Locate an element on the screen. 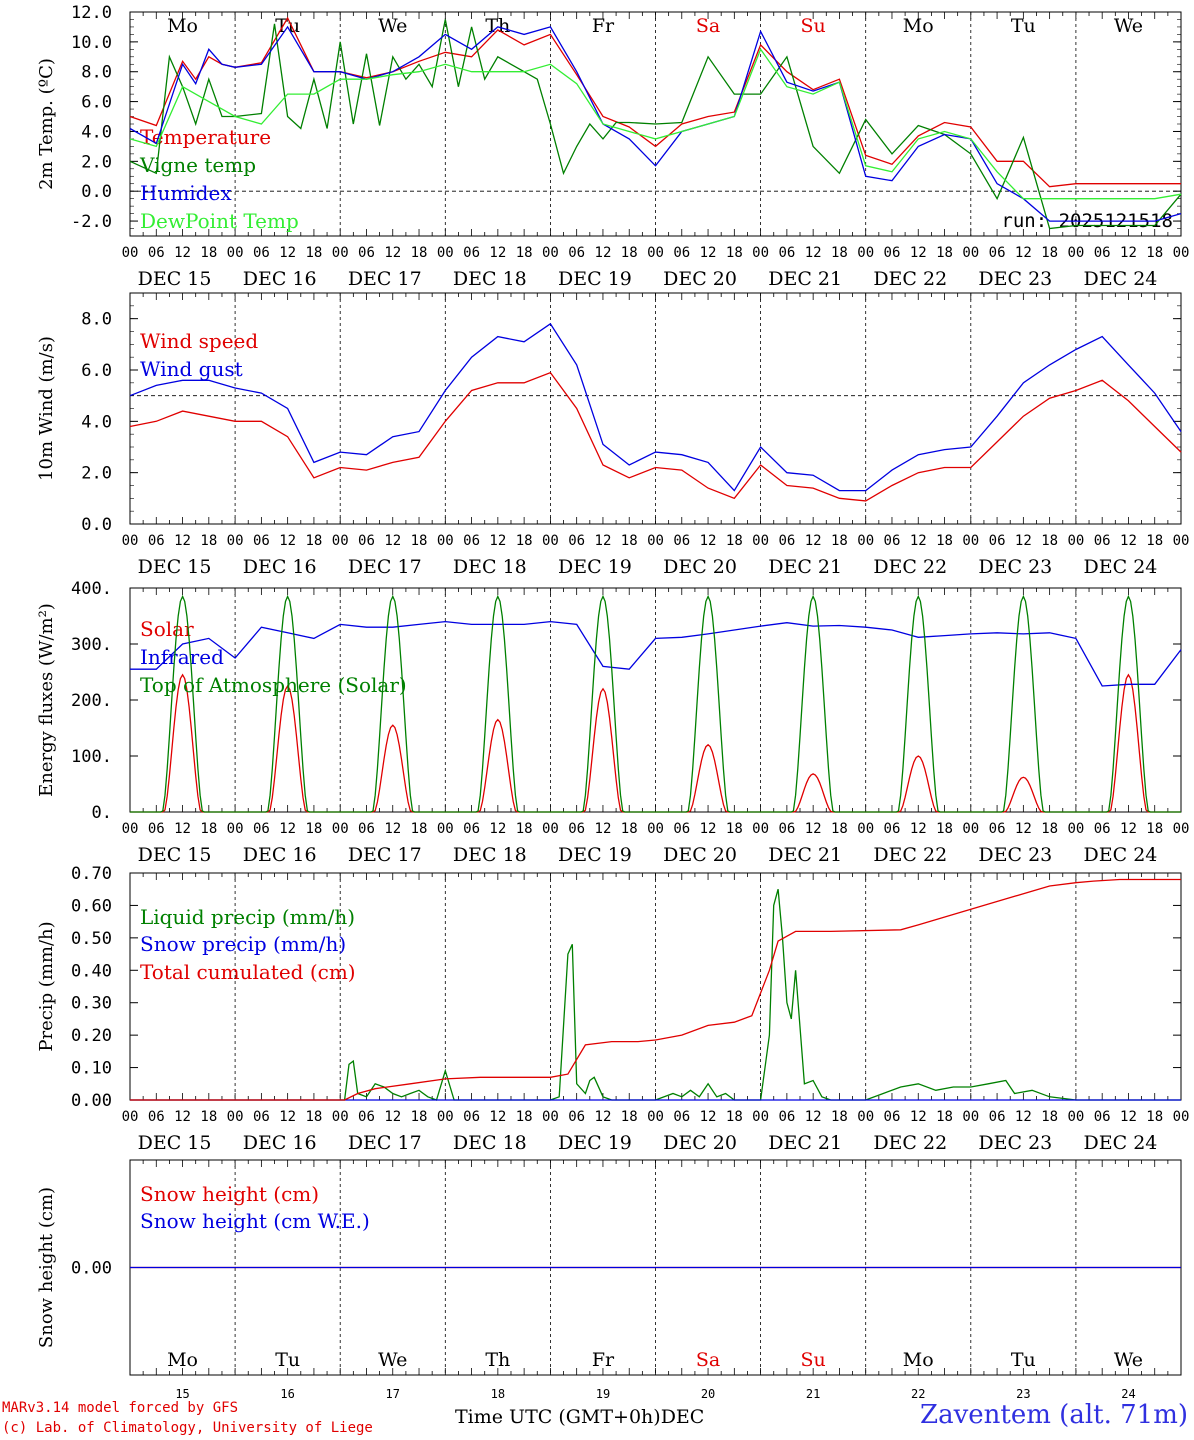  legend-label: Vigne temp is located at coordinates (197, 165).